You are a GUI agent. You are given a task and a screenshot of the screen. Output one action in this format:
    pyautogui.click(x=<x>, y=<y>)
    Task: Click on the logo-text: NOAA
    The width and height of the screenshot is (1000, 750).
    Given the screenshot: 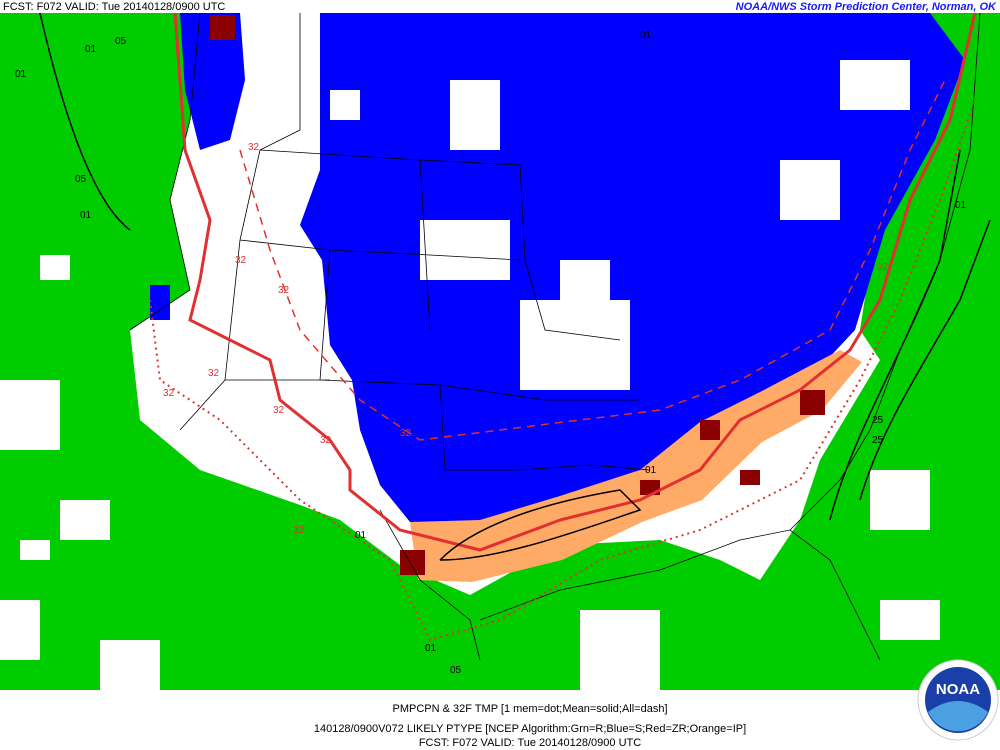 What is the action you would take?
    pyautogui.click(x=958, y=689)
    